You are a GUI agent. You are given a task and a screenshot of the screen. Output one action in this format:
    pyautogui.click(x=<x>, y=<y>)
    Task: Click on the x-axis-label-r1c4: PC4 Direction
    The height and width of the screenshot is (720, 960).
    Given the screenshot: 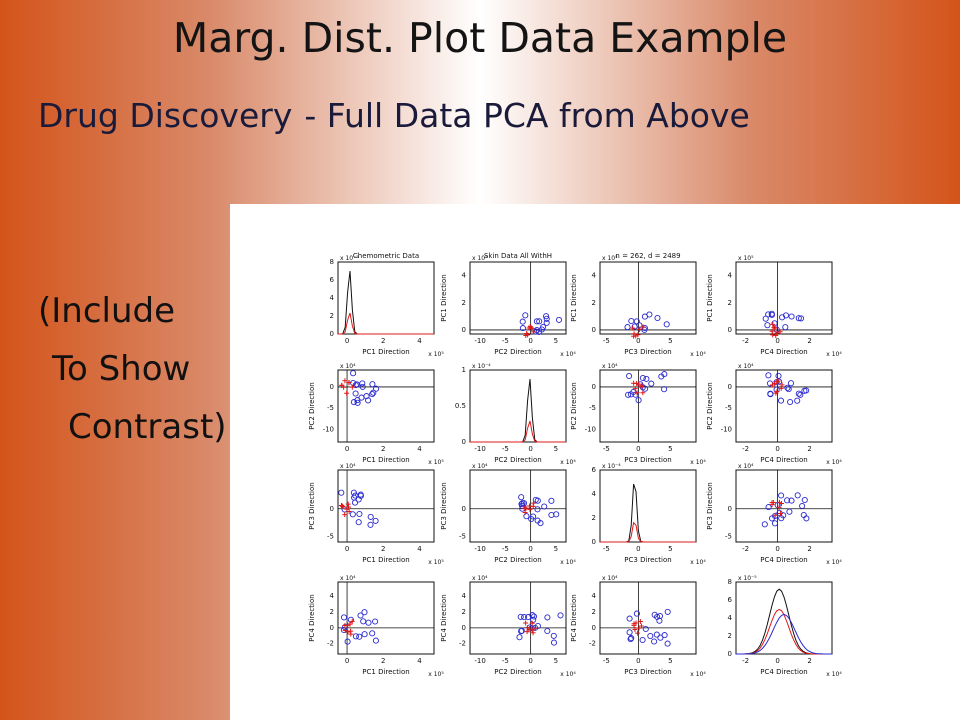 What is the action you would take?
    pyautogui.click(x=783, y=352)
    